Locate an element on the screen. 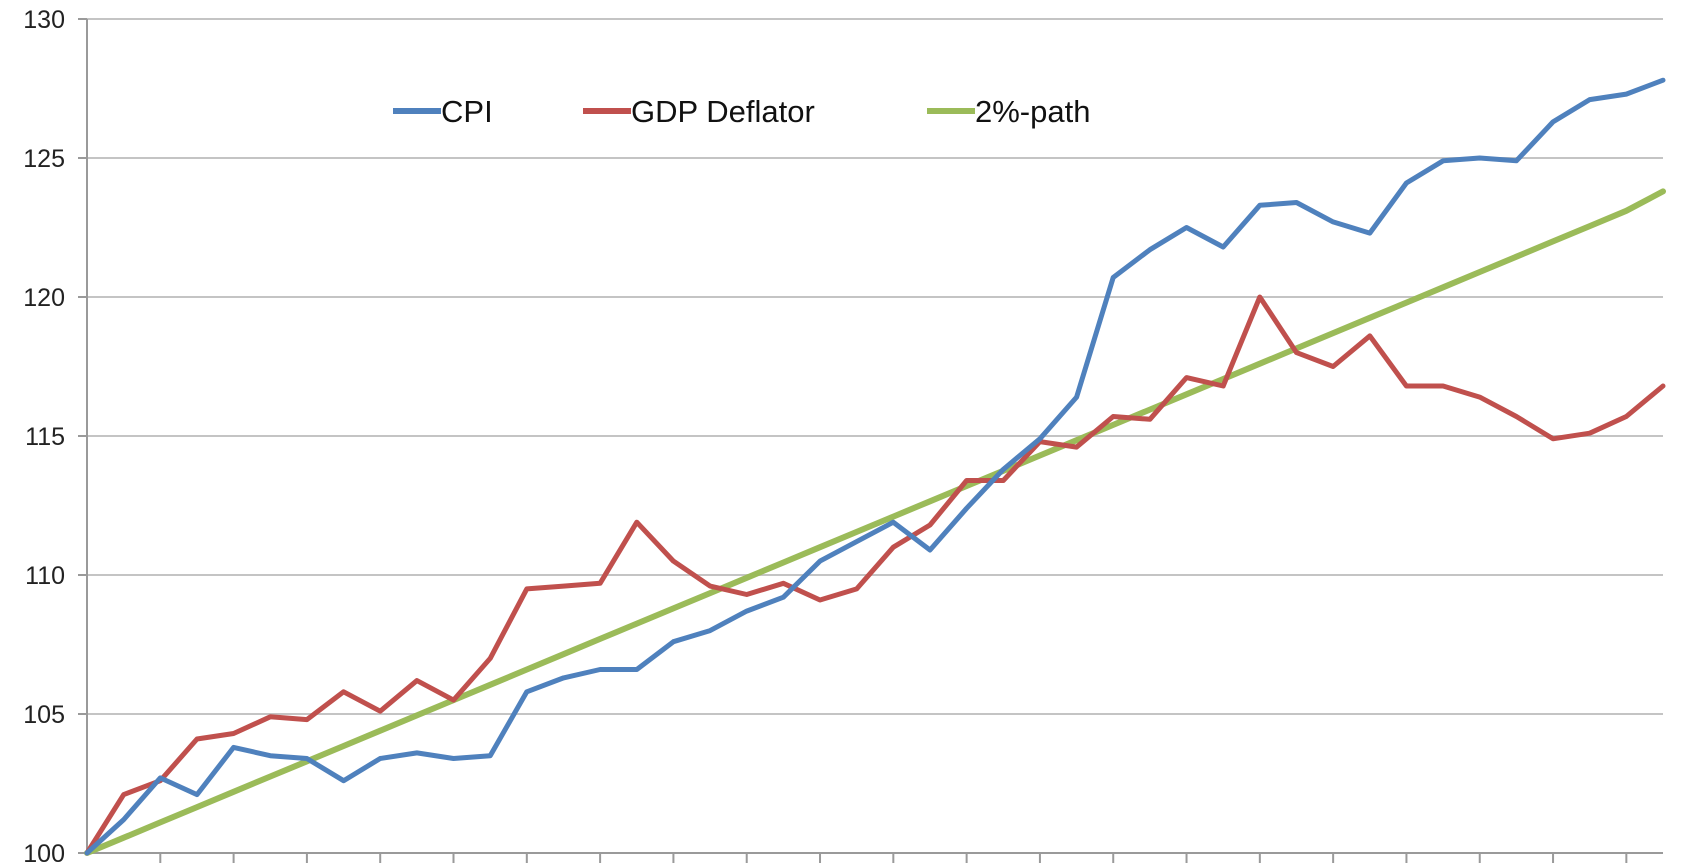 The width and height of the screenshot is (1682, 866). y-tick-label: 100 is located at coordinates (44, 853).